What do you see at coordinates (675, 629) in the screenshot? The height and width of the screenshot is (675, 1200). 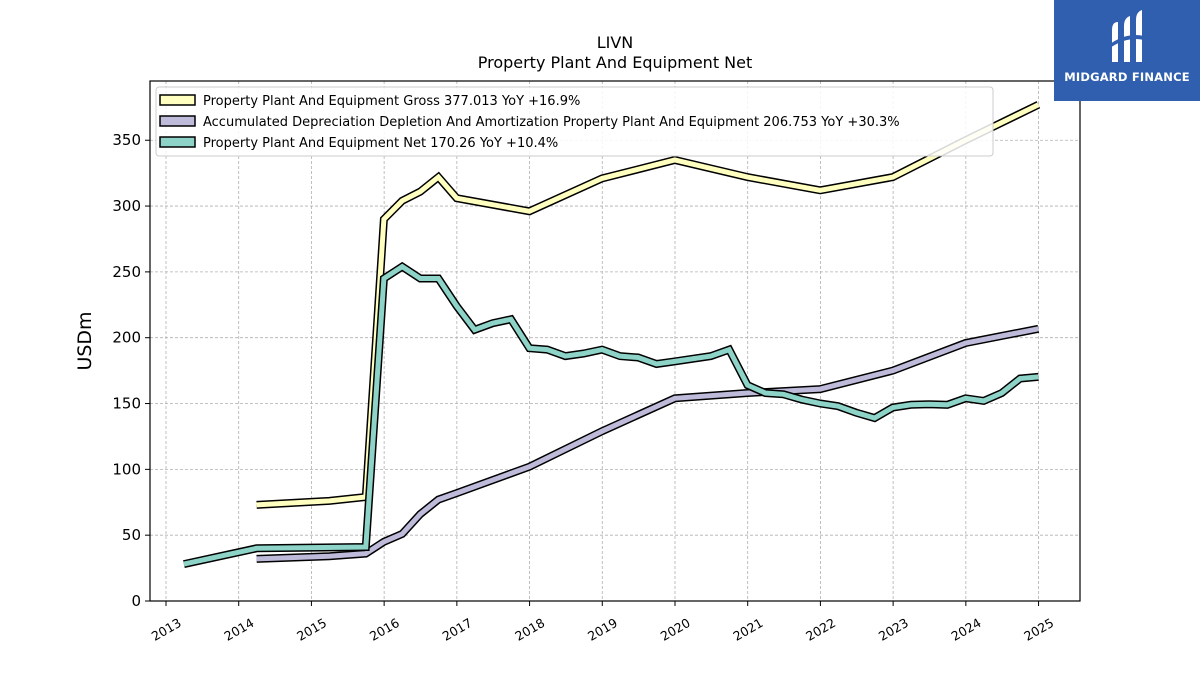 I see `x-tick-label: 2020` at bounding box center [675, 629].